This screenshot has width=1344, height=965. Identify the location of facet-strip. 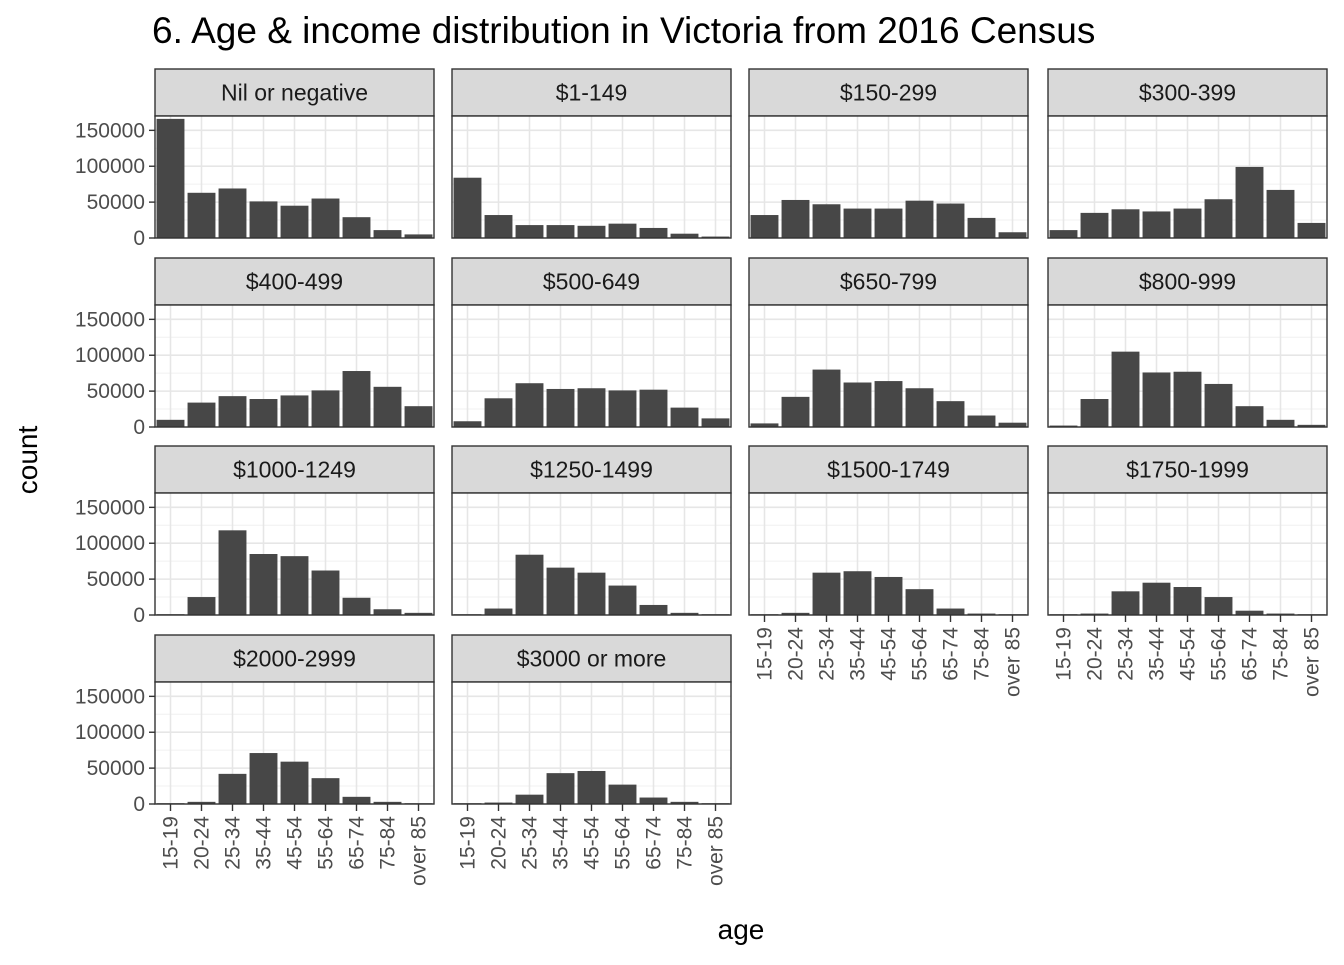
(888, 281).